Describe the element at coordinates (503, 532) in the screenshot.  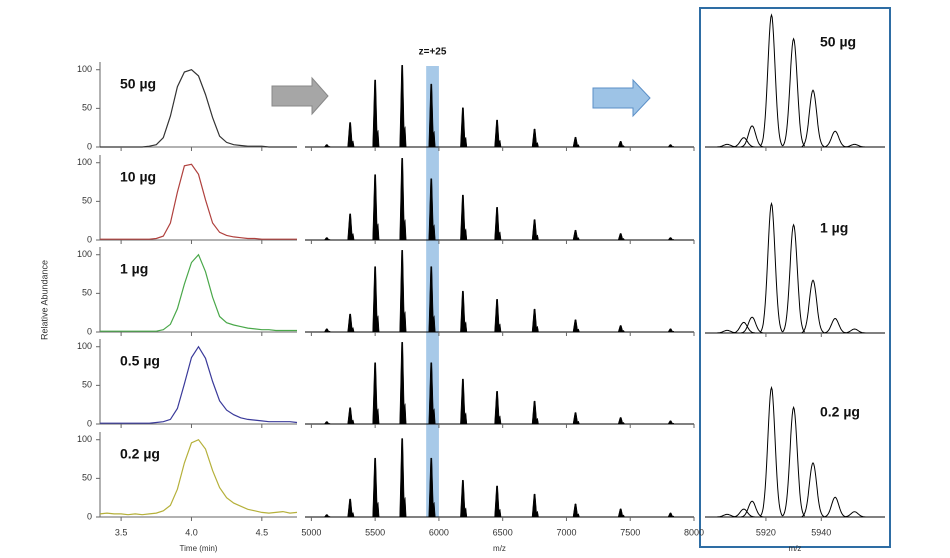
I see `x-tick-label: 6500` at that location.